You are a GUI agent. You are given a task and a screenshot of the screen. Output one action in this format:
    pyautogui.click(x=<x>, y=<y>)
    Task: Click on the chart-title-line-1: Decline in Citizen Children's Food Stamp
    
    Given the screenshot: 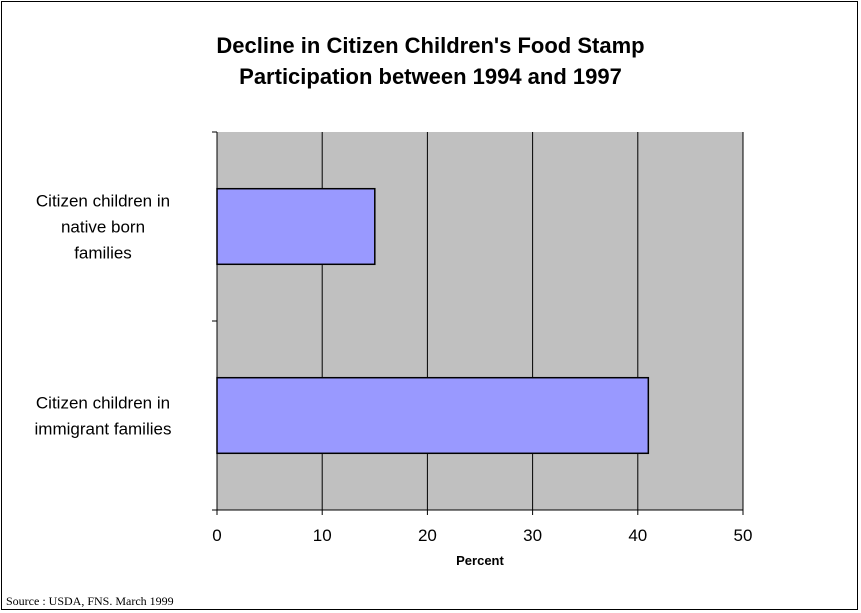 What is the action you would take?
    pyautogui.click(x=430, y=45)
    